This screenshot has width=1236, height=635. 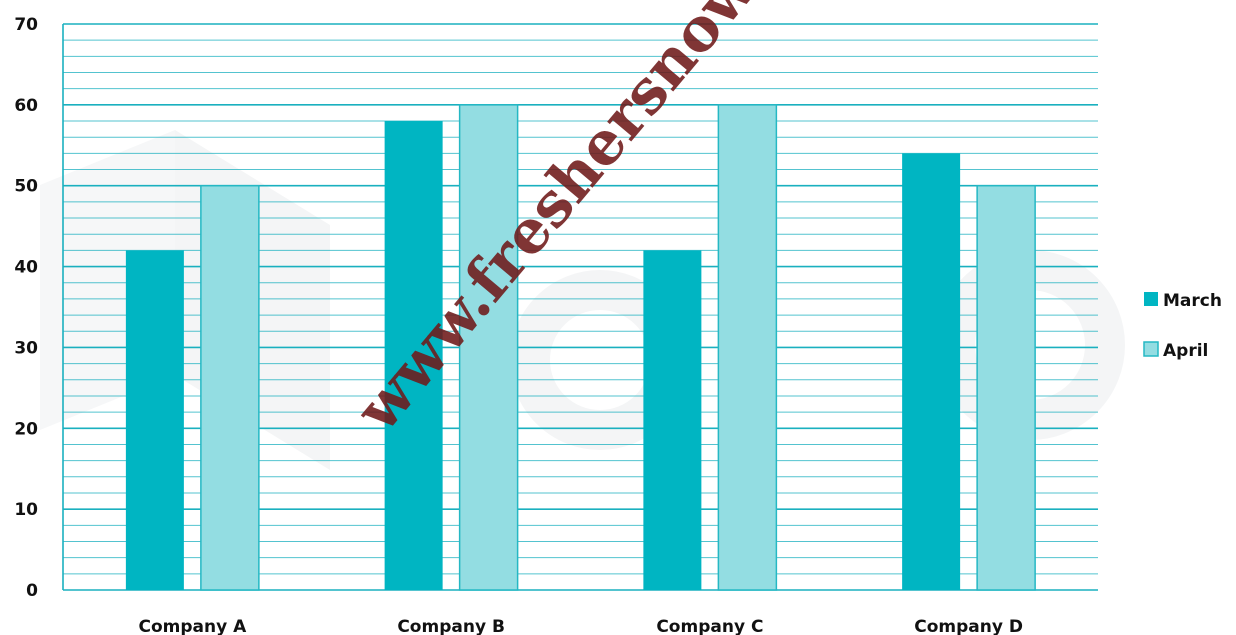 I want to click on x-category-label: Company B, so click(x=451, y=626).